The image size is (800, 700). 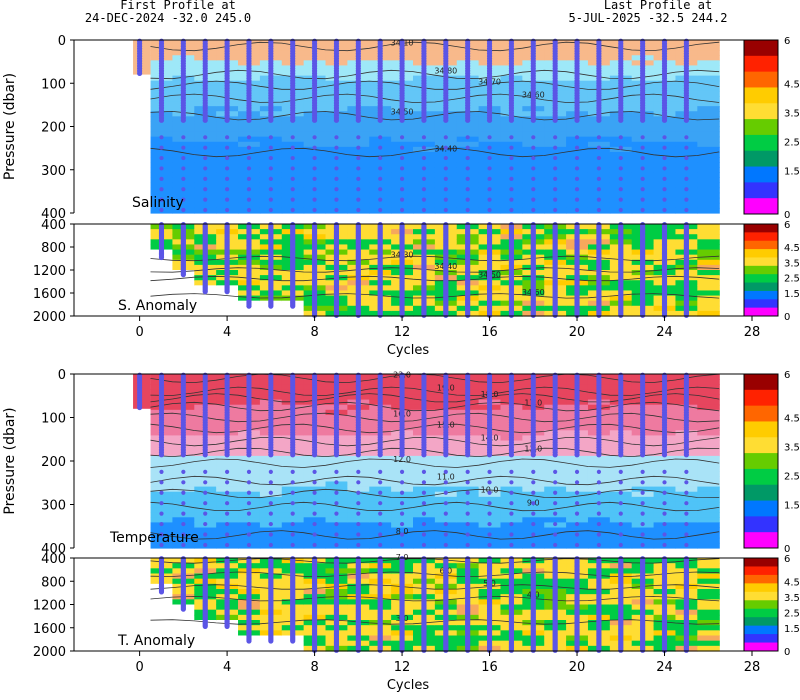 I want to click on colorbar-tick-label: 3.5, so click(x=792, y=263).